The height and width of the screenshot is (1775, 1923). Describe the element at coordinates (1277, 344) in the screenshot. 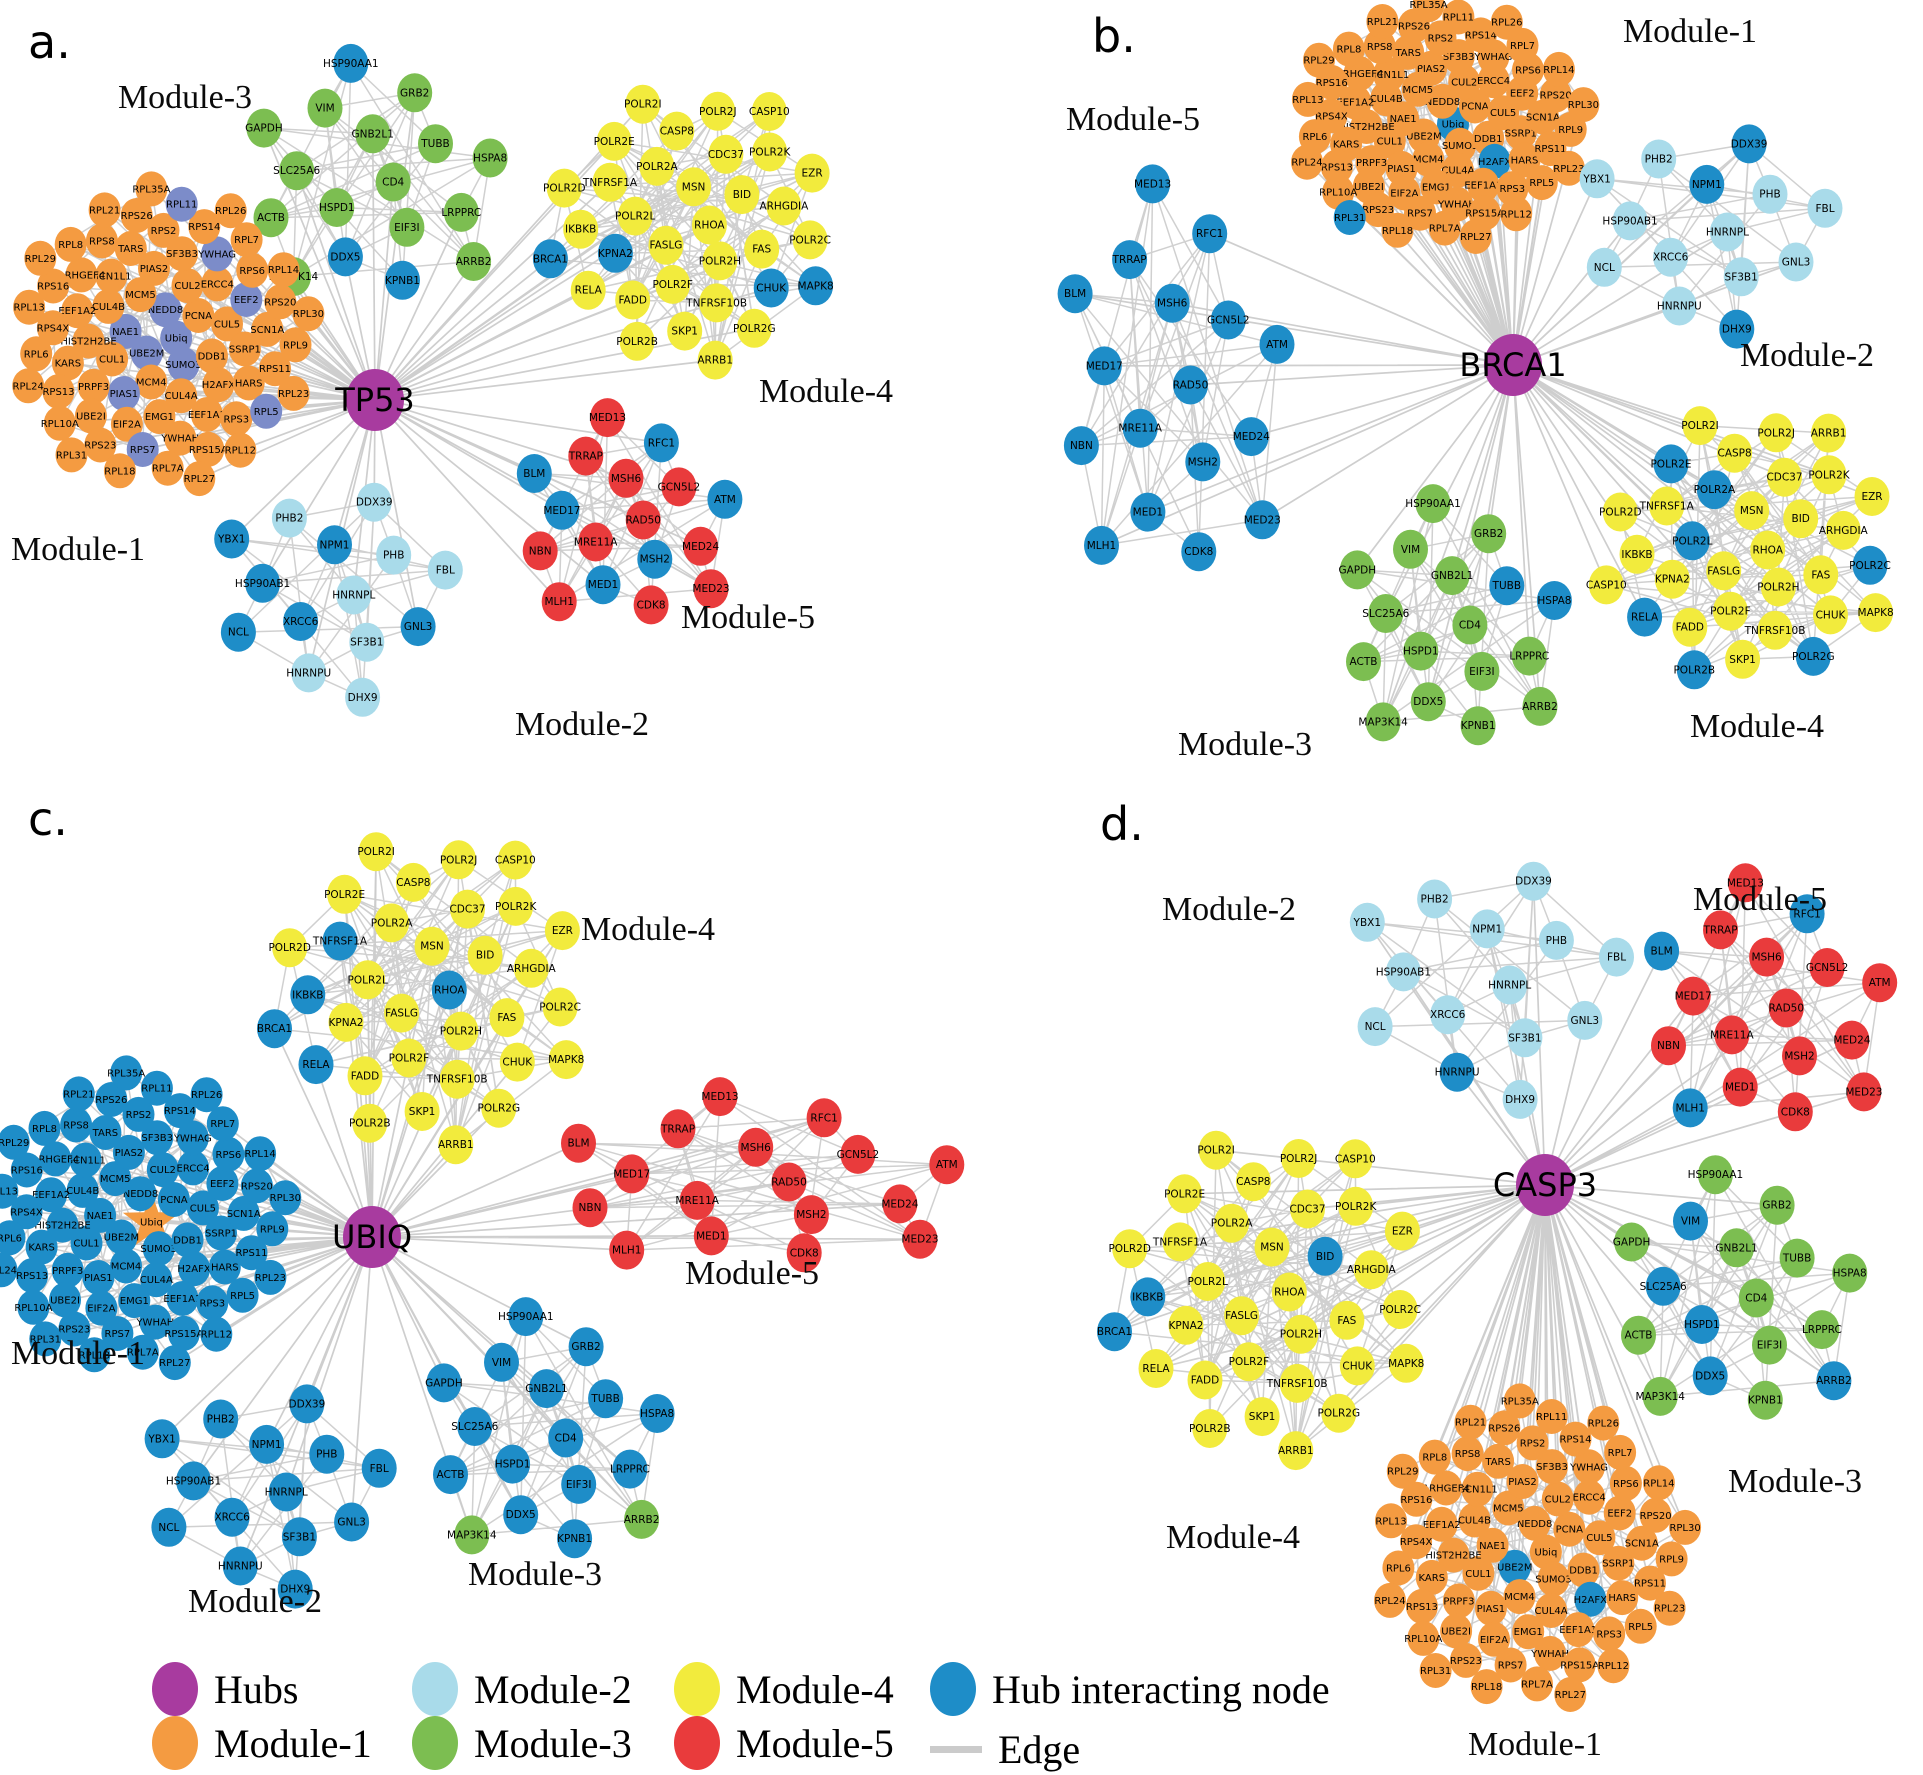

I see `node-ATM: ATM` at that location.